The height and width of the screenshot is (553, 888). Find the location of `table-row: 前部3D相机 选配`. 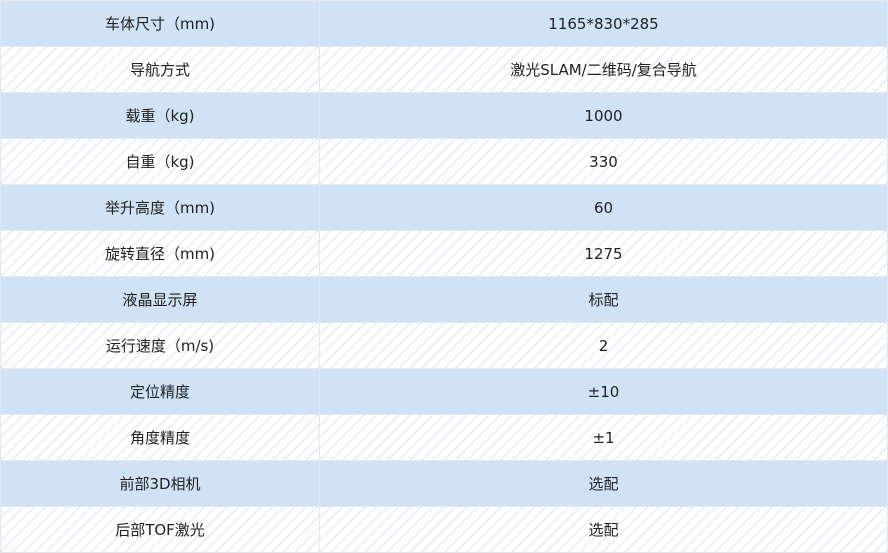

table-row: 前部3D相机 选配 is located at coordinates (444, 483).